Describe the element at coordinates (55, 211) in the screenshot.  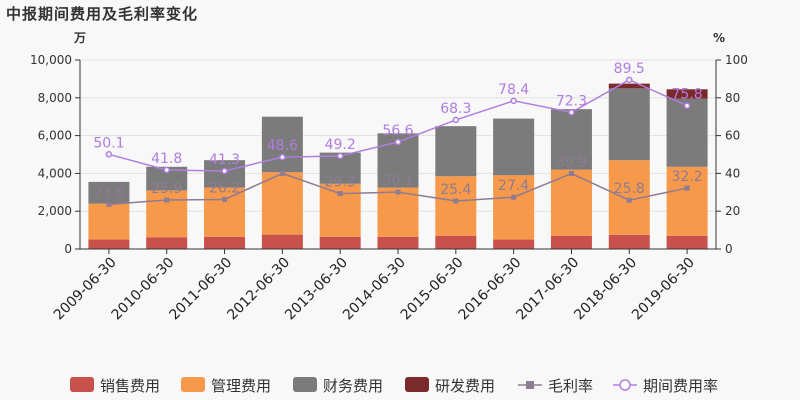
I see `ytick-label-left: 2,000` at that location.